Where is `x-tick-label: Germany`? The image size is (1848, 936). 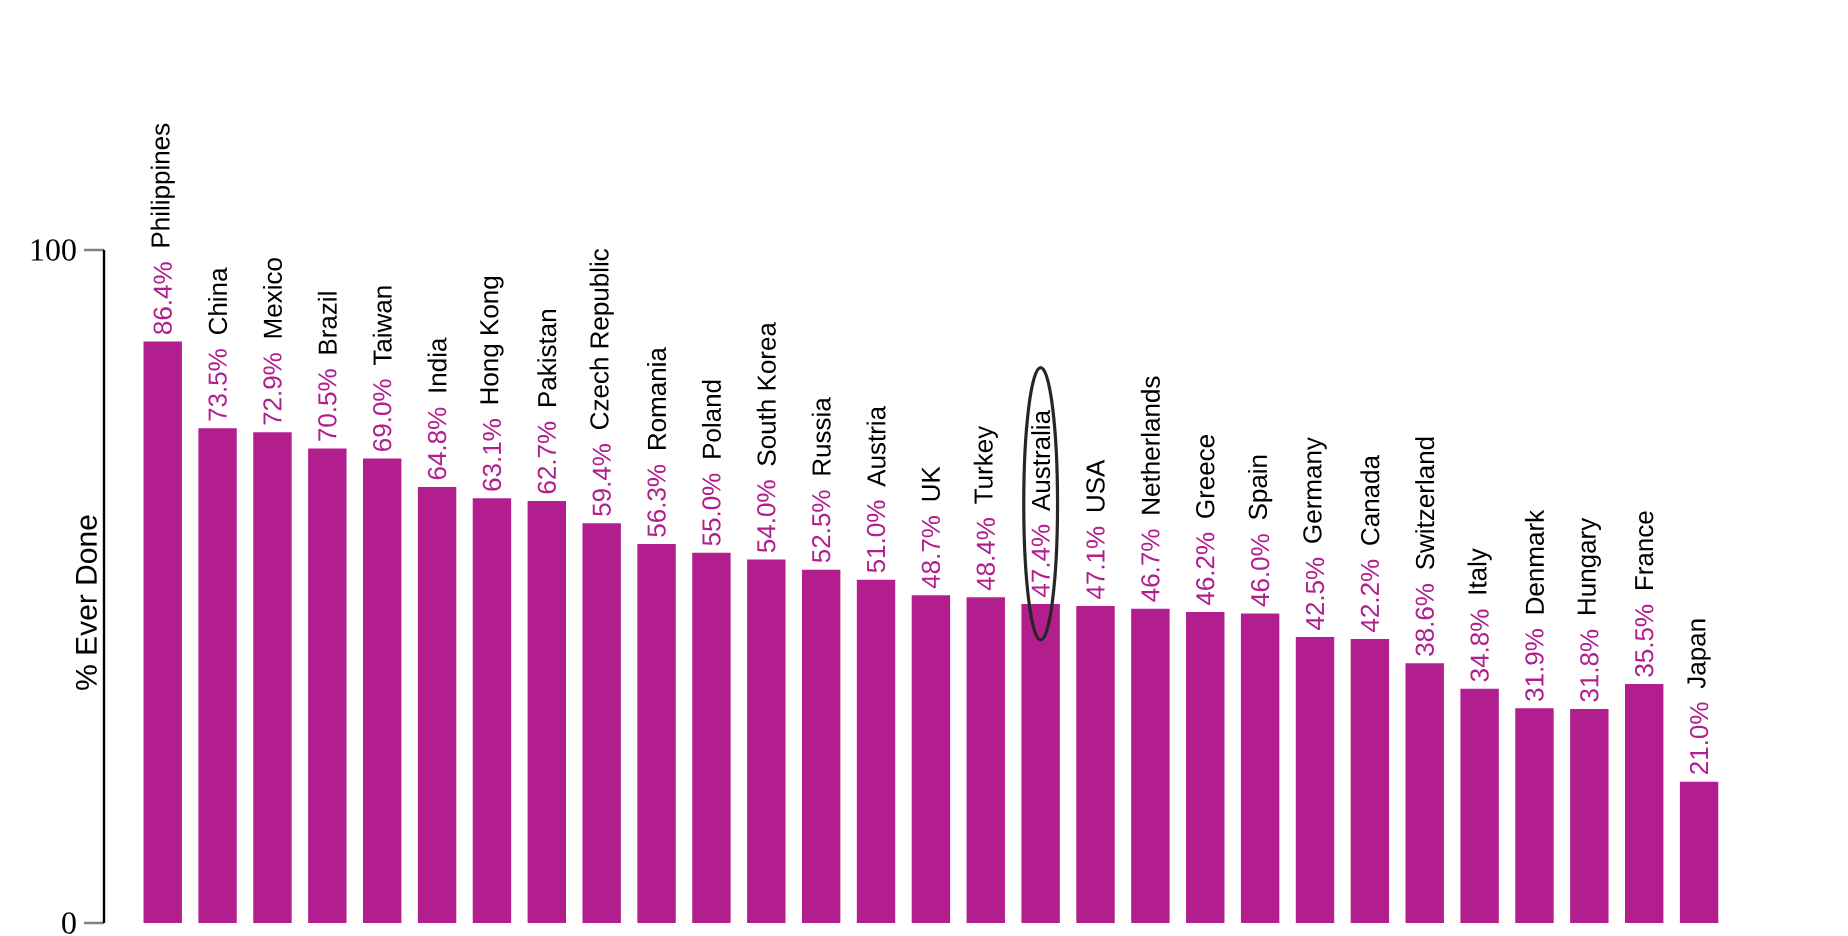
x-tick-label: Germany is located at coordinates (1315, 490).